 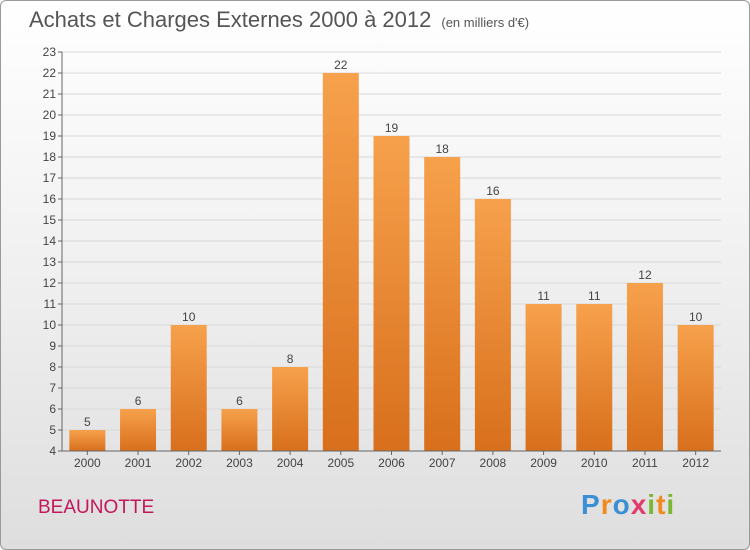 I want to click on y-tick-label: 18, so click(x=50, y=157).